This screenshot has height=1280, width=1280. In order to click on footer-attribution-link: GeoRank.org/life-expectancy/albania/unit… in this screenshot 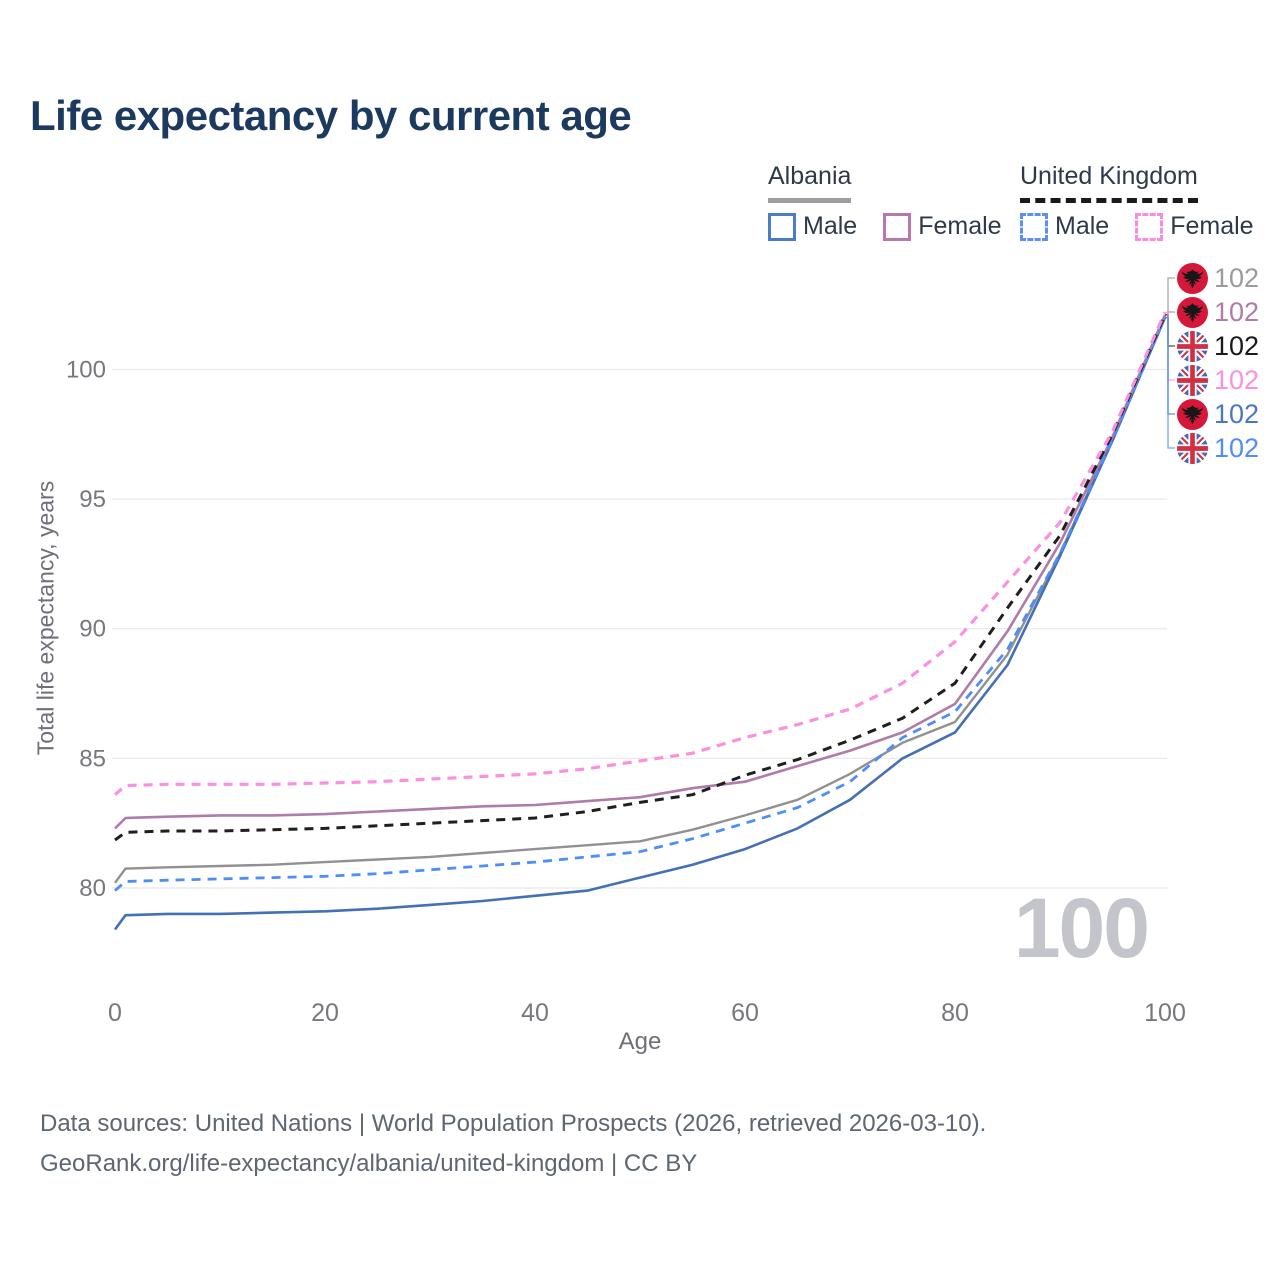, I will do `click(369, 1163)`.